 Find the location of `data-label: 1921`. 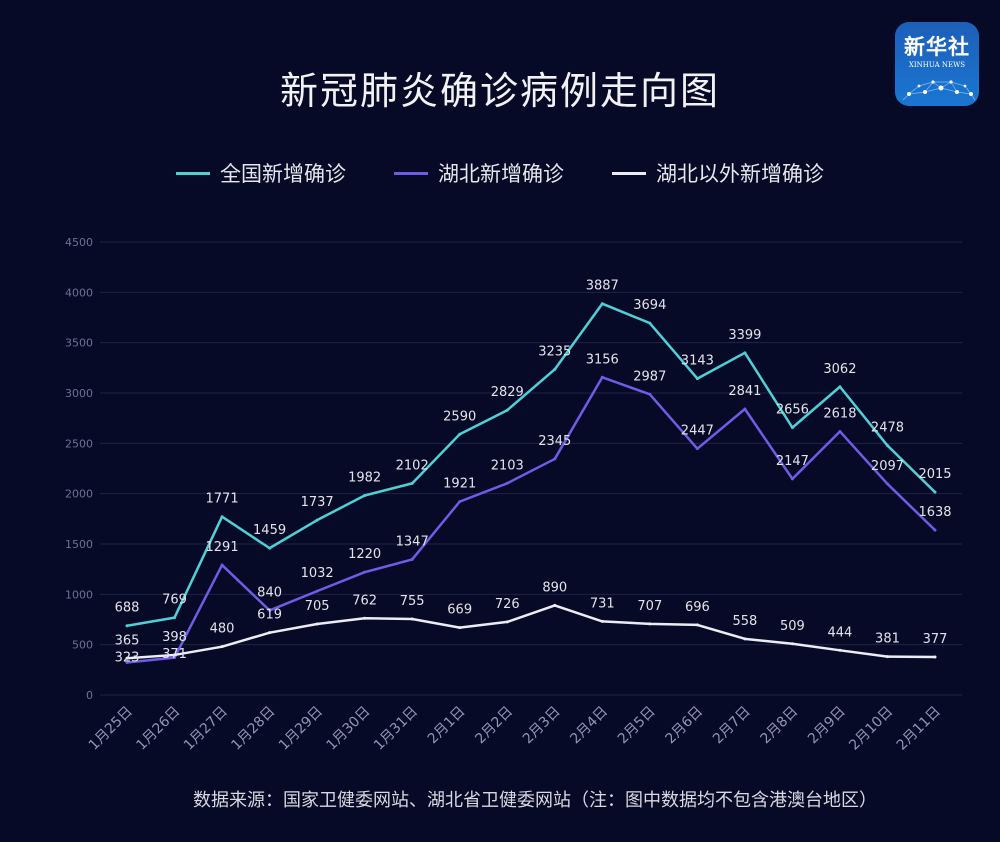

data-label: 1921 is located at coordinates (459, 484).